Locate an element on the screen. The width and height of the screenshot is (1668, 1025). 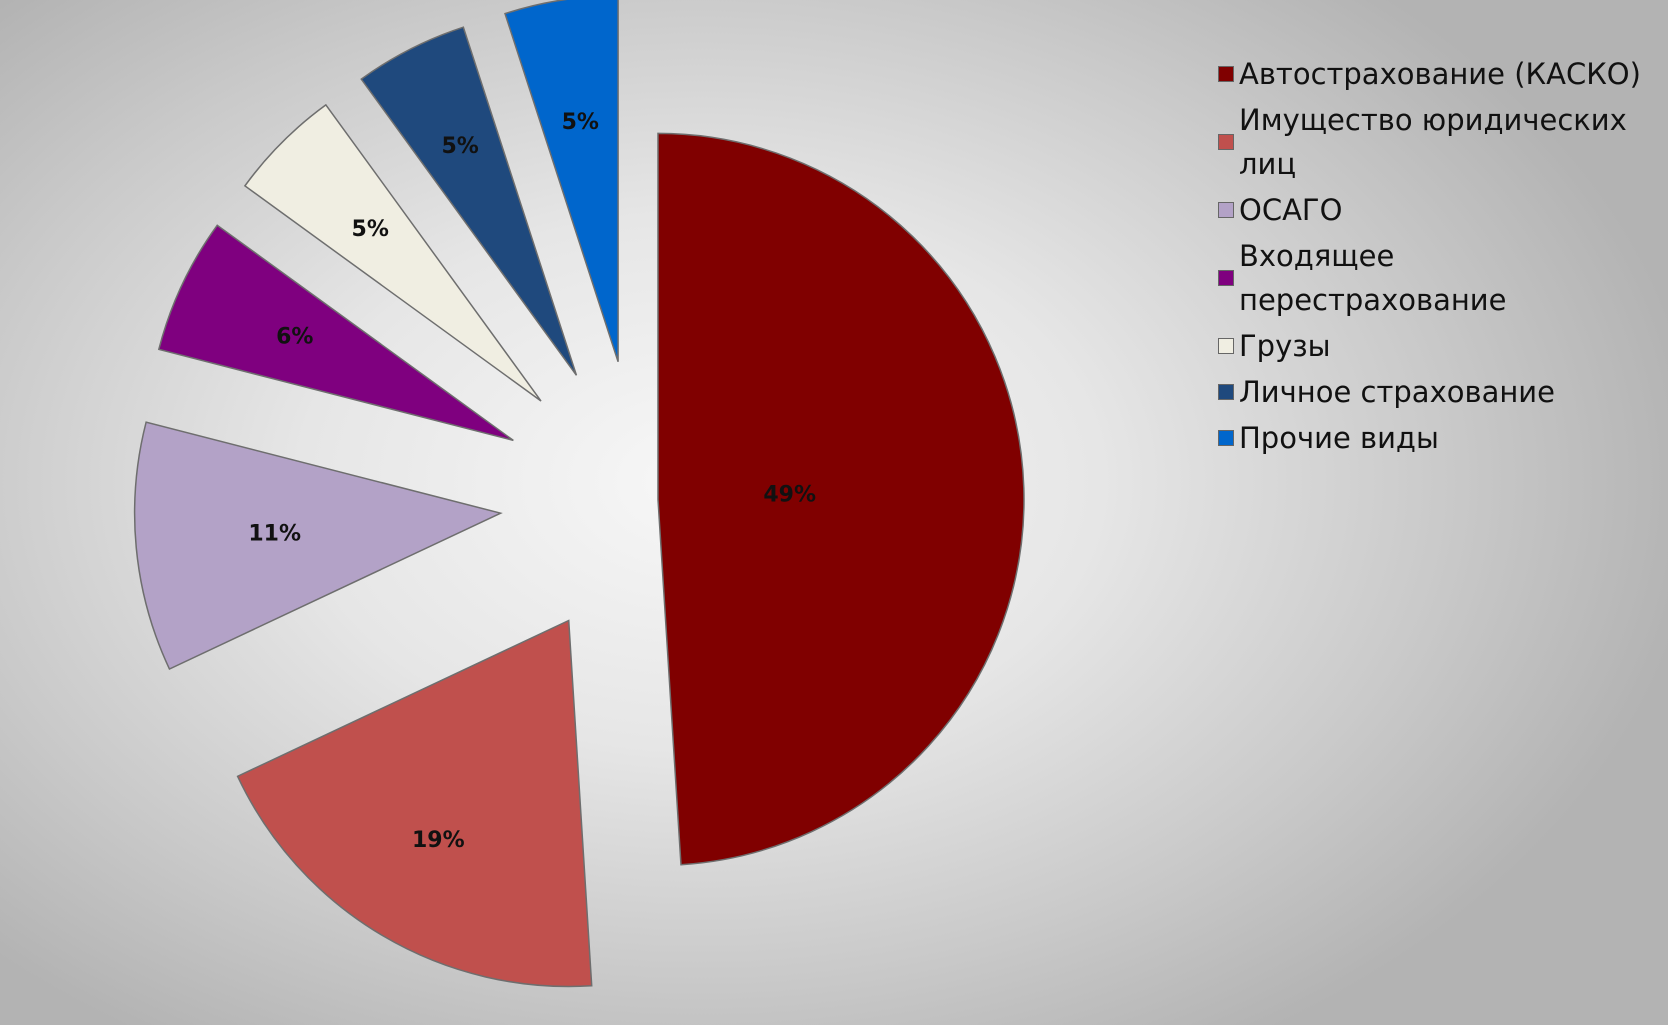
legend-item-personal: Личное страхование is located at coordinates (1443, 392).